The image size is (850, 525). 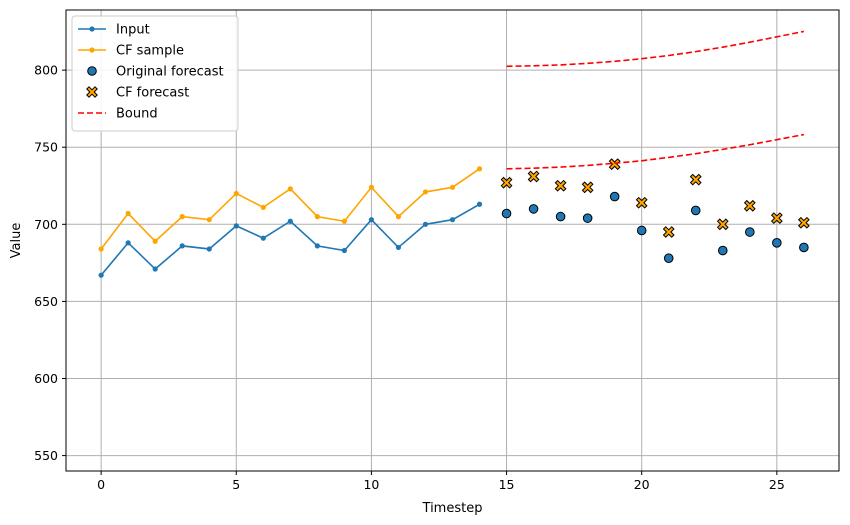 What do you see at coordinates (290, 209) in the screenshot?
I see `cf-sample-line` at bounding box center [290, 209].